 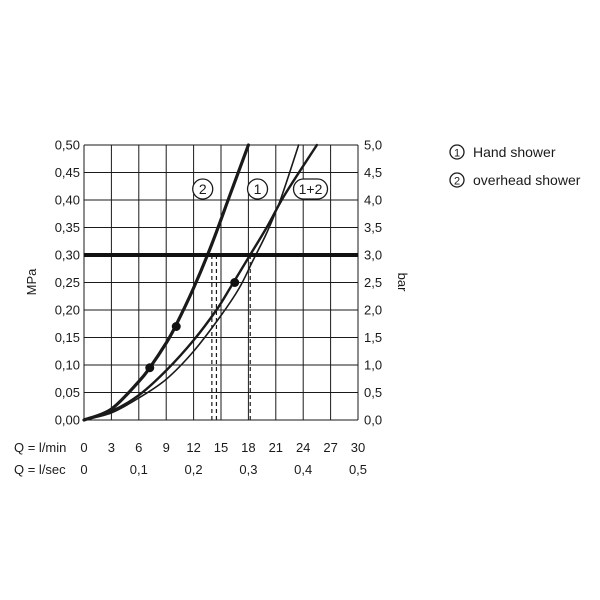 I want to click on x-lps-tick-label: 0,2, so click(x=194, y=469).